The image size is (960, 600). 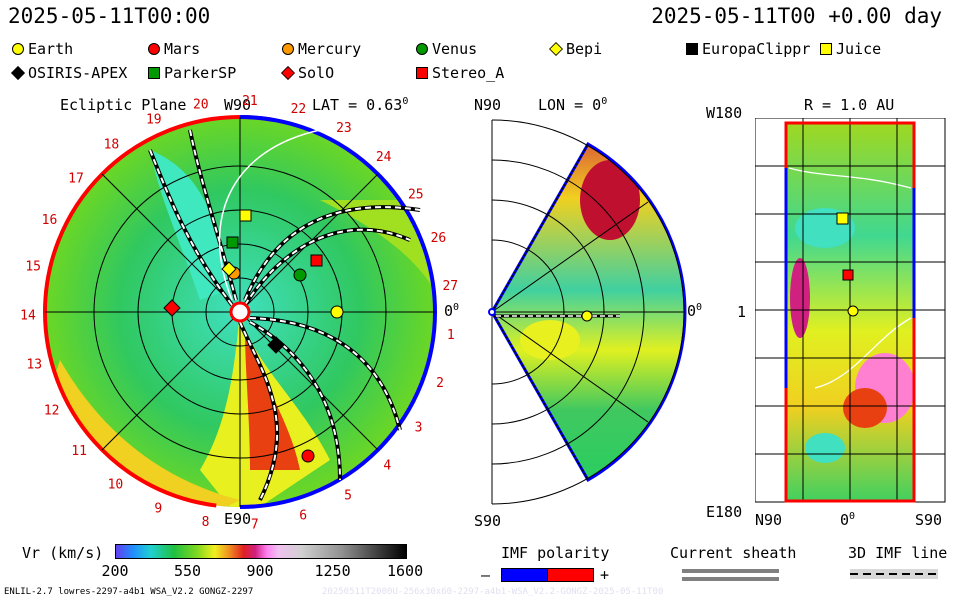 I want to click on legend-item-juice: Juice, so click(x=850, y=49).